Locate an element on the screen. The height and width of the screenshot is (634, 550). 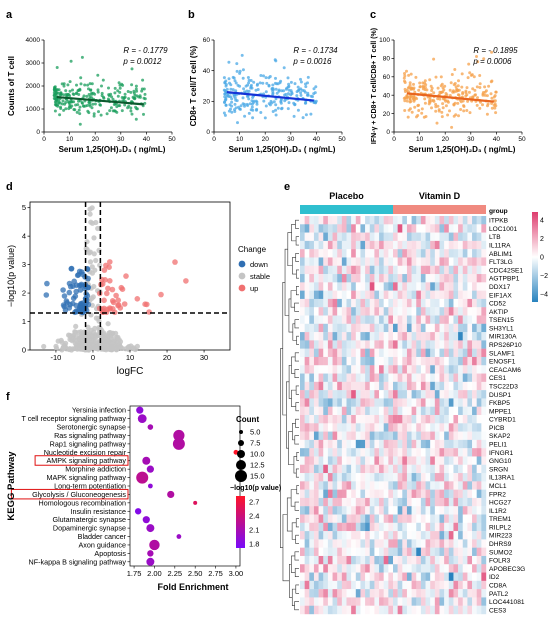
p-value: p = 0.0016 is located at coordinates (312, 61).